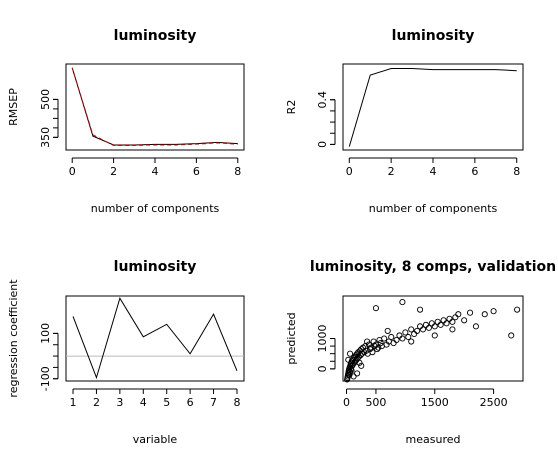 This screenshot has width=558, height=463. What do you see at coordinates (322, 339) in the screenshot?
I see `y-tick-label: 1000` at bounding box center [322, 339].